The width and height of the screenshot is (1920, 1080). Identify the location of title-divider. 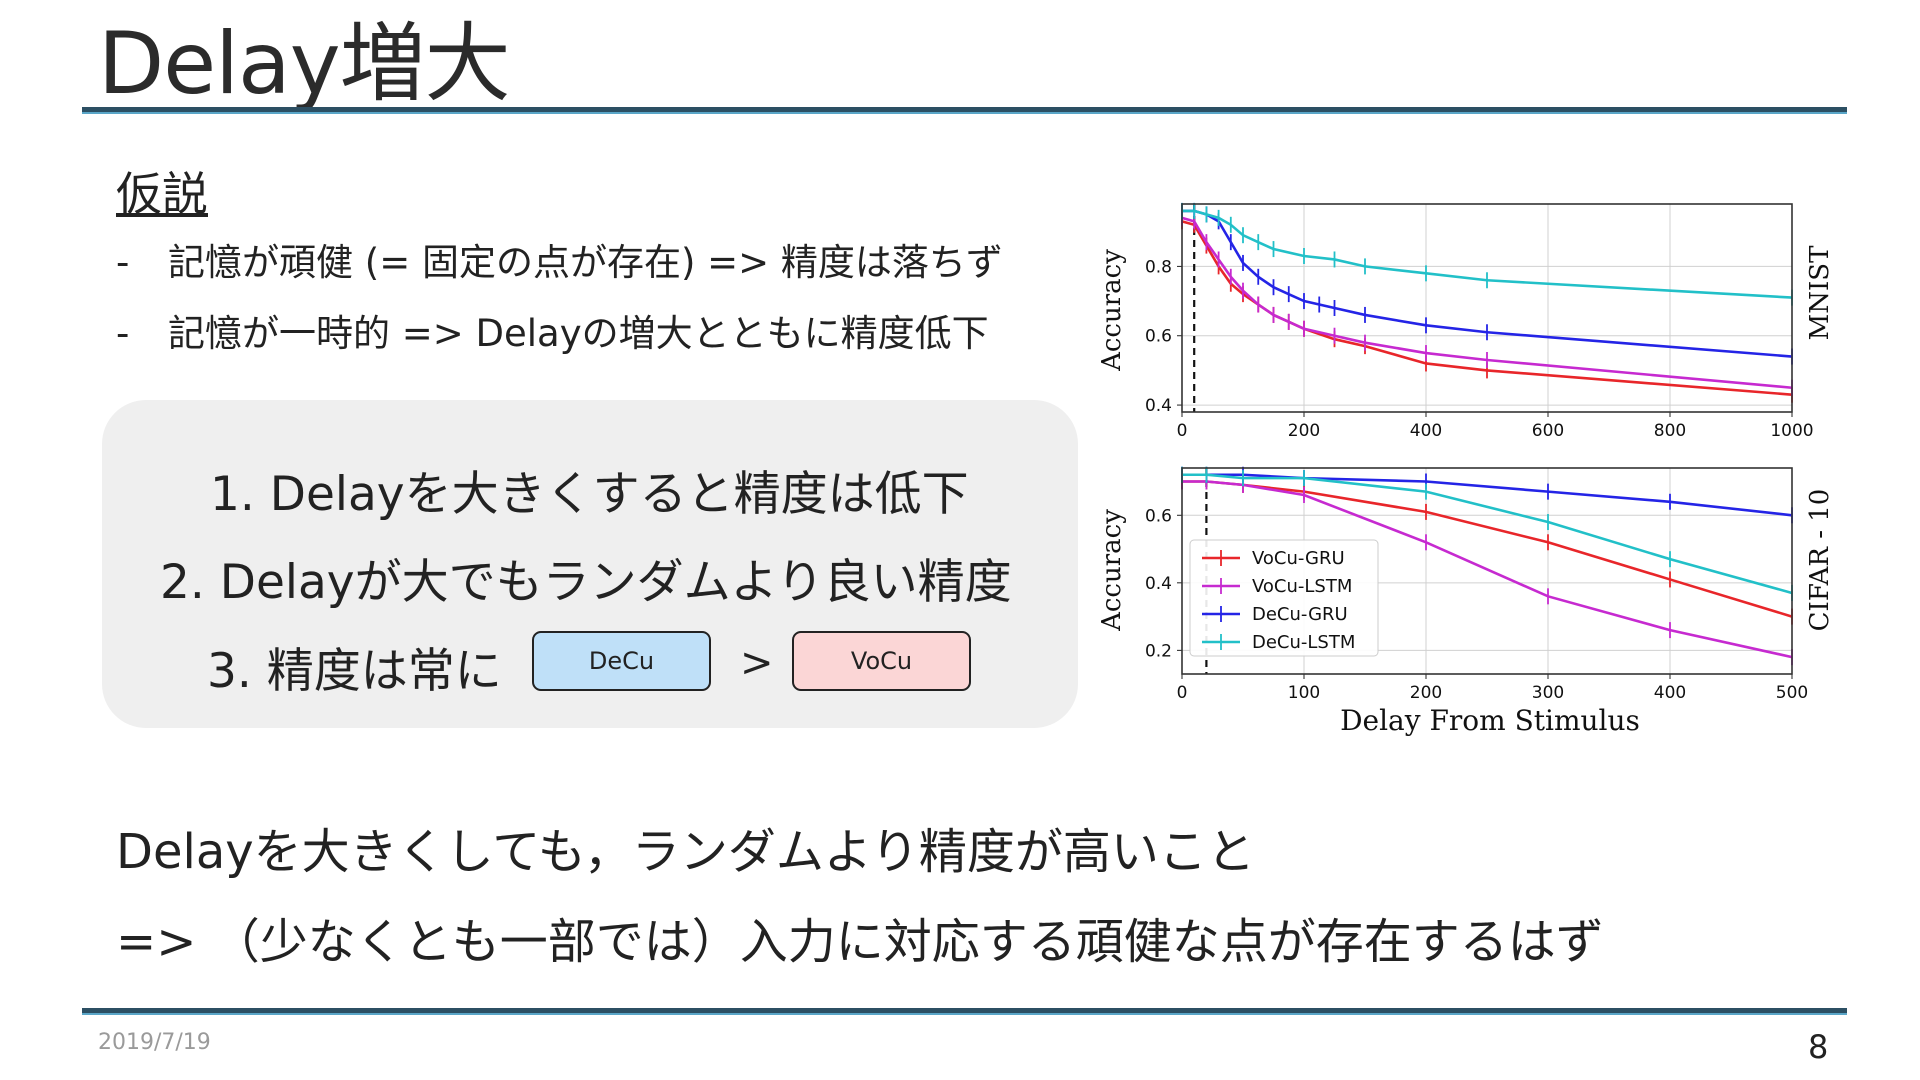
(964, 110).